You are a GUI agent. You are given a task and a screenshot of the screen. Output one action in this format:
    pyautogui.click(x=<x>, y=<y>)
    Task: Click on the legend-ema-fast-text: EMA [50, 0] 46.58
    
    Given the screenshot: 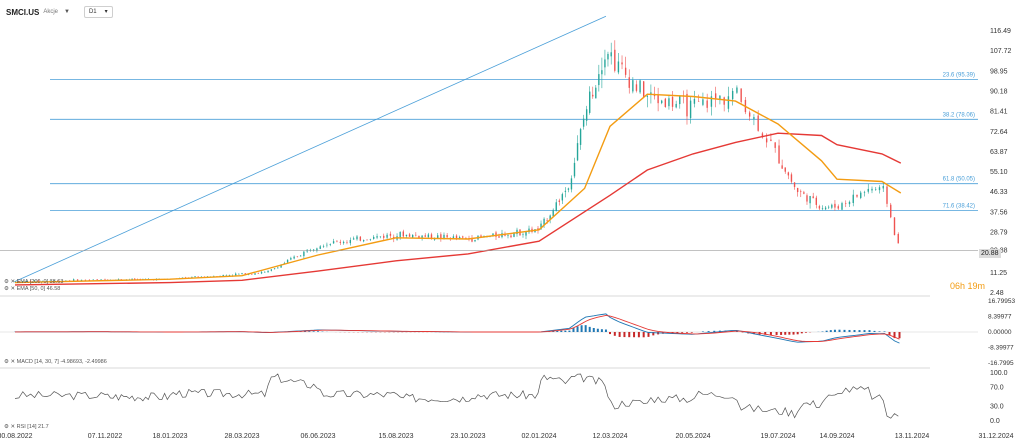 What is the action you would take?
    pyautogui.click(x=38, y=289)
    